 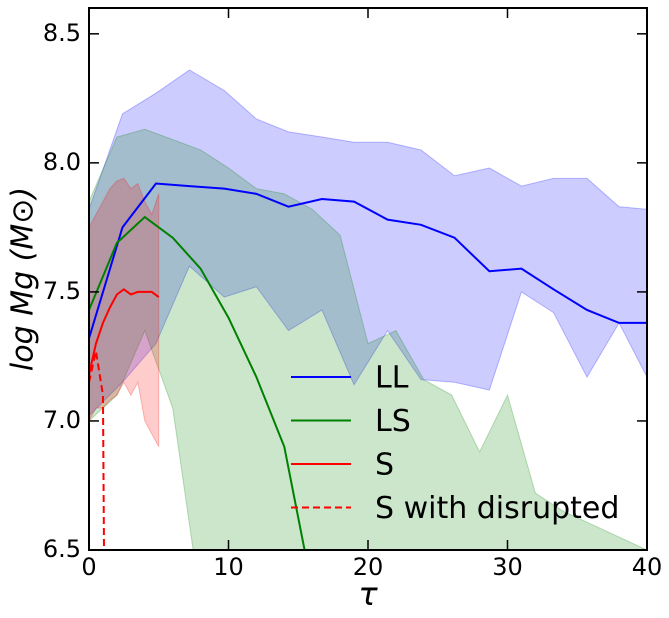 What do you see at coordinates (62, 33) in the screenshot?
I see `y-tick-label: 8.5` at bounding box center [62, 33].